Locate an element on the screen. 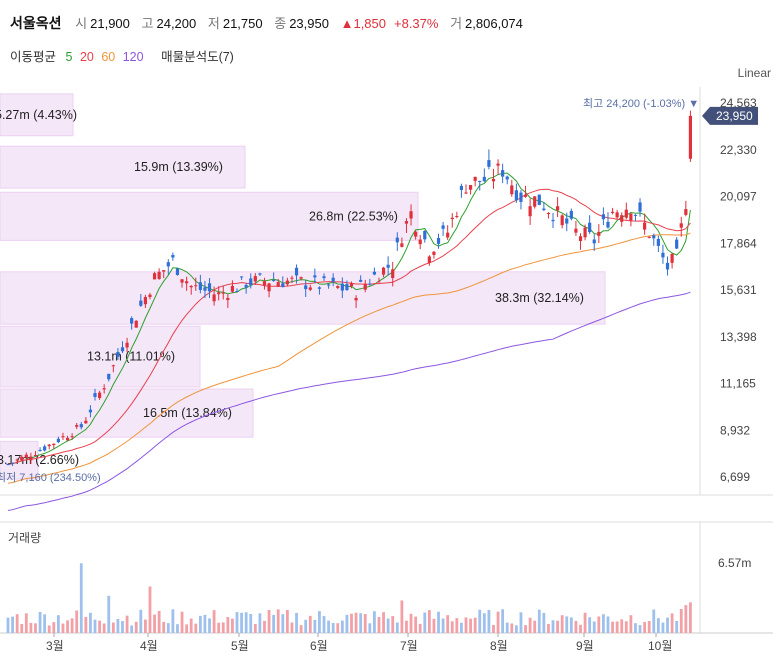  ma-60: 60 is located at coordinates (108, 57).